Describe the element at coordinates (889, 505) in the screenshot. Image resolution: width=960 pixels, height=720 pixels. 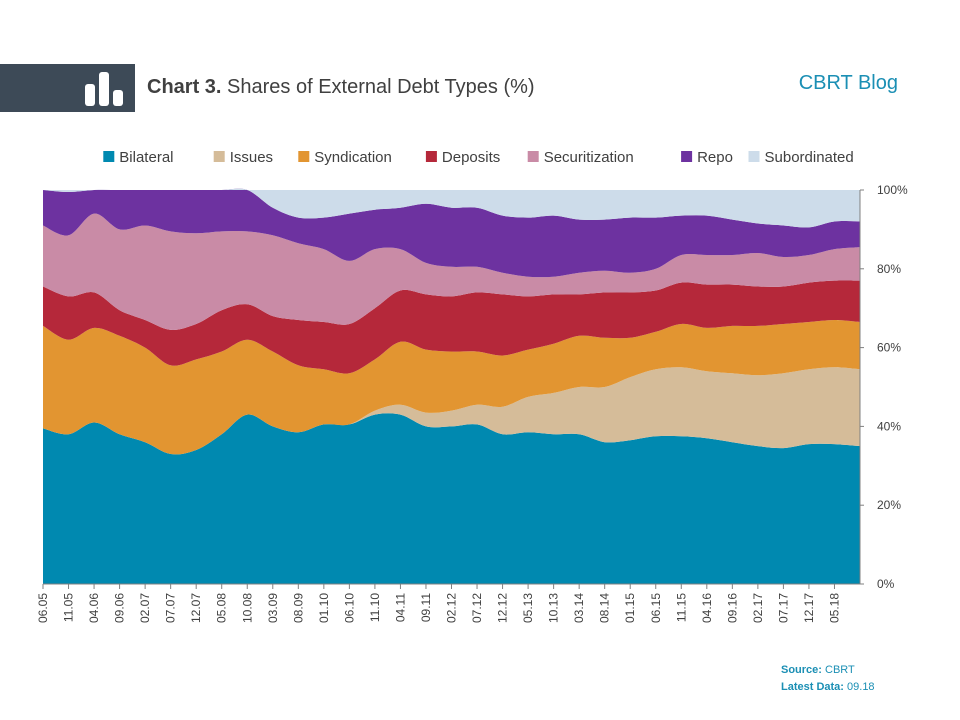
I see `y-tick-label: 20%` at that location.